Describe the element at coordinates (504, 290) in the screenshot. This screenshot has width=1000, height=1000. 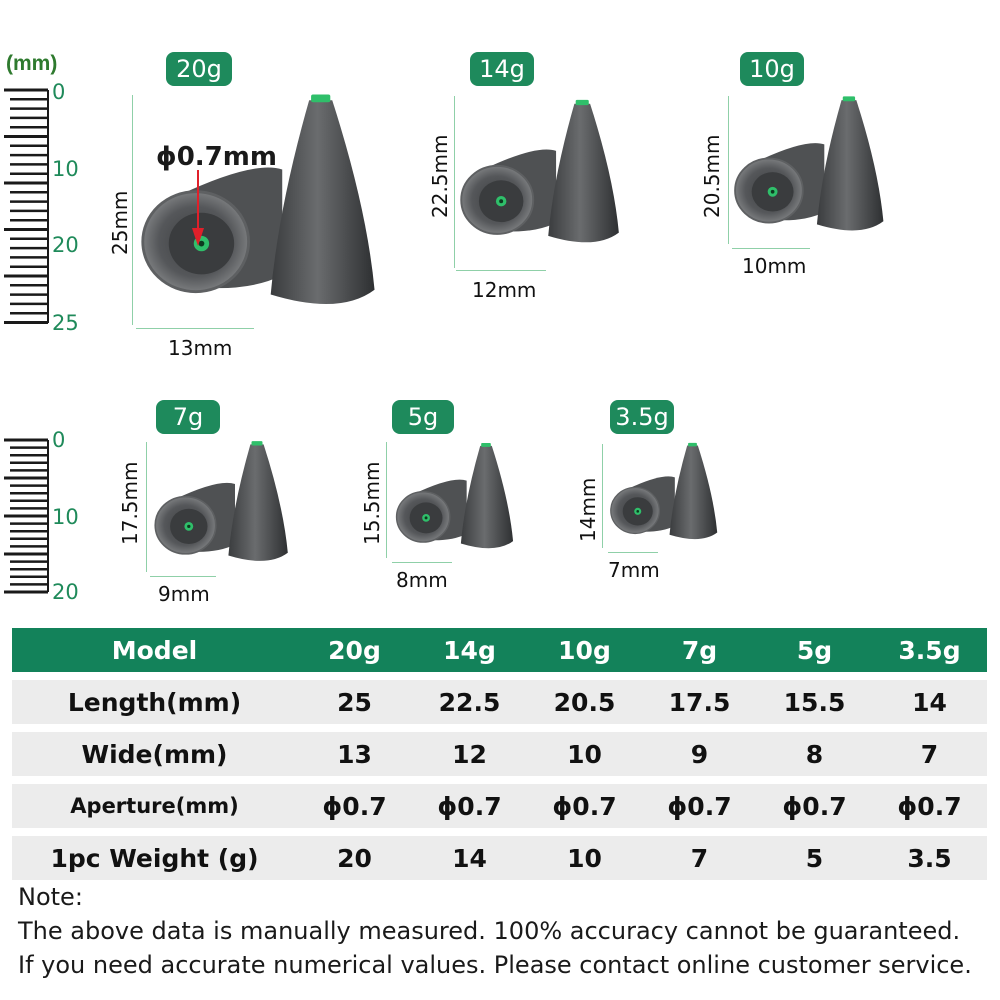
I see `width-label-14g: 12mm` at that location.